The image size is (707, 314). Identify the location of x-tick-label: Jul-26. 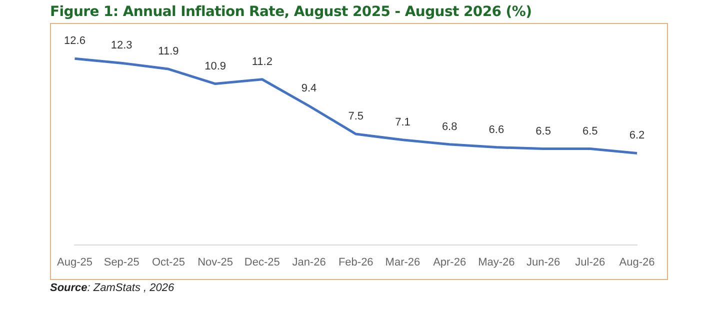
(590, 262).